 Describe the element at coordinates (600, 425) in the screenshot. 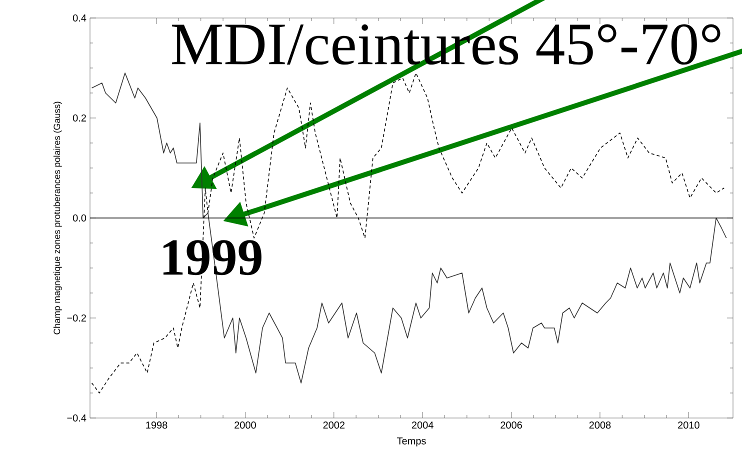

I see `x-tick-label: 2008` at that location.